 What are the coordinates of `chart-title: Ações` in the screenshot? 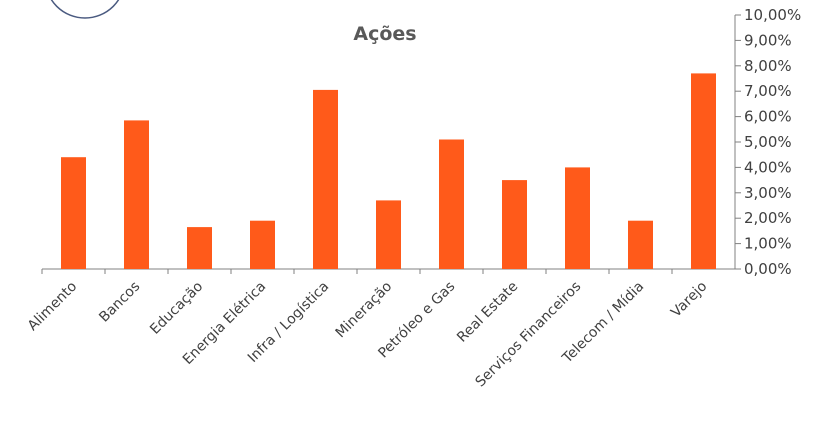 It's located at (384, 34).